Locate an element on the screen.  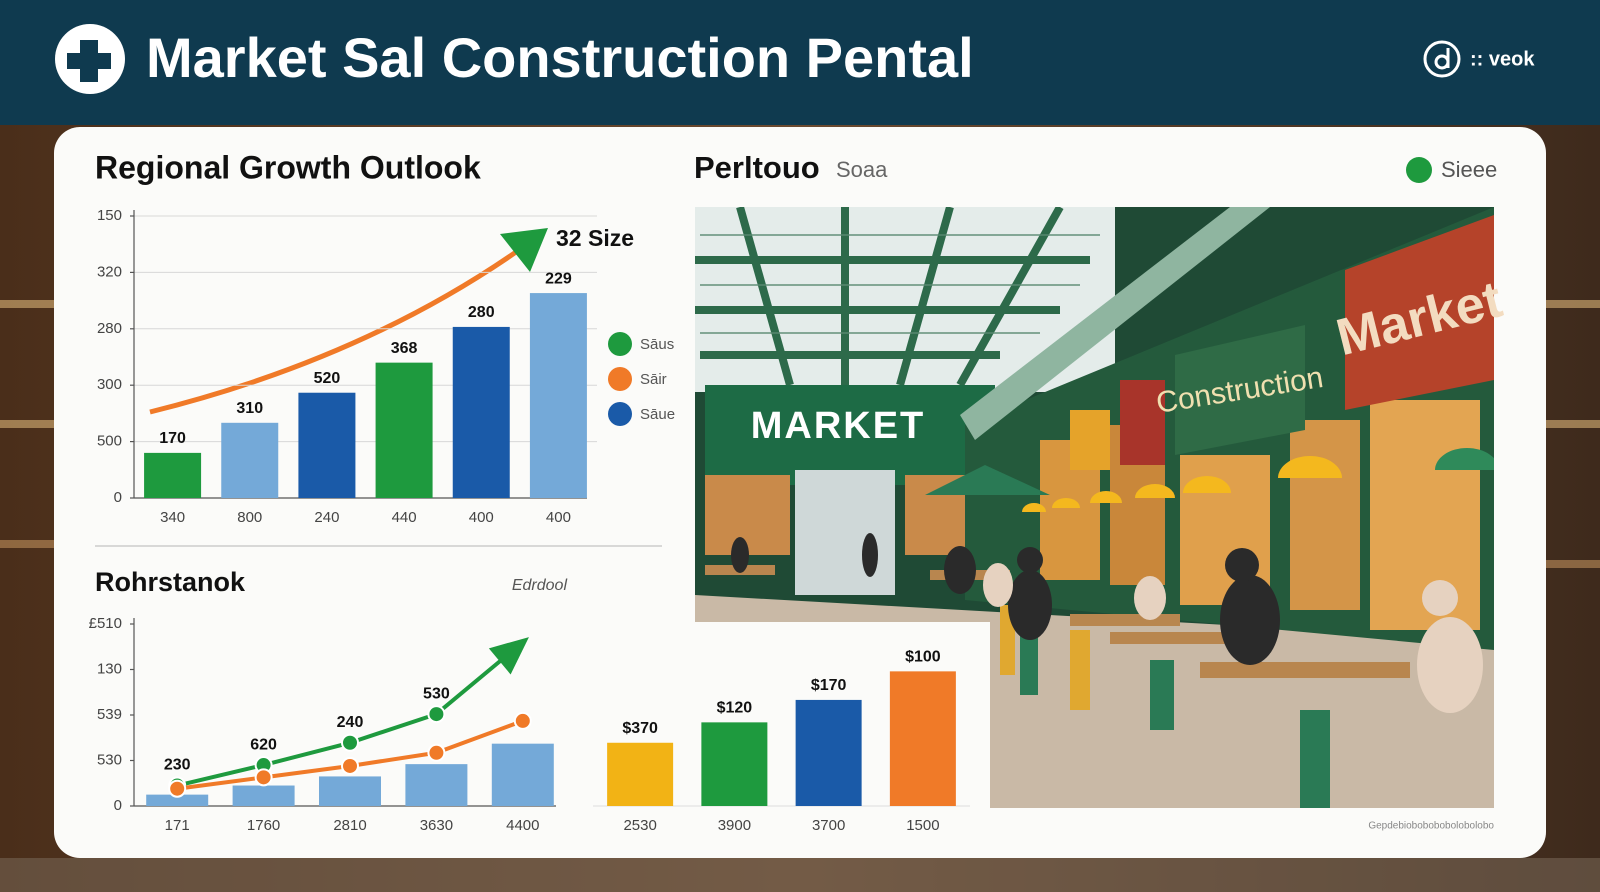
x-tick-label: 240 is located at coordinates (326, 517).